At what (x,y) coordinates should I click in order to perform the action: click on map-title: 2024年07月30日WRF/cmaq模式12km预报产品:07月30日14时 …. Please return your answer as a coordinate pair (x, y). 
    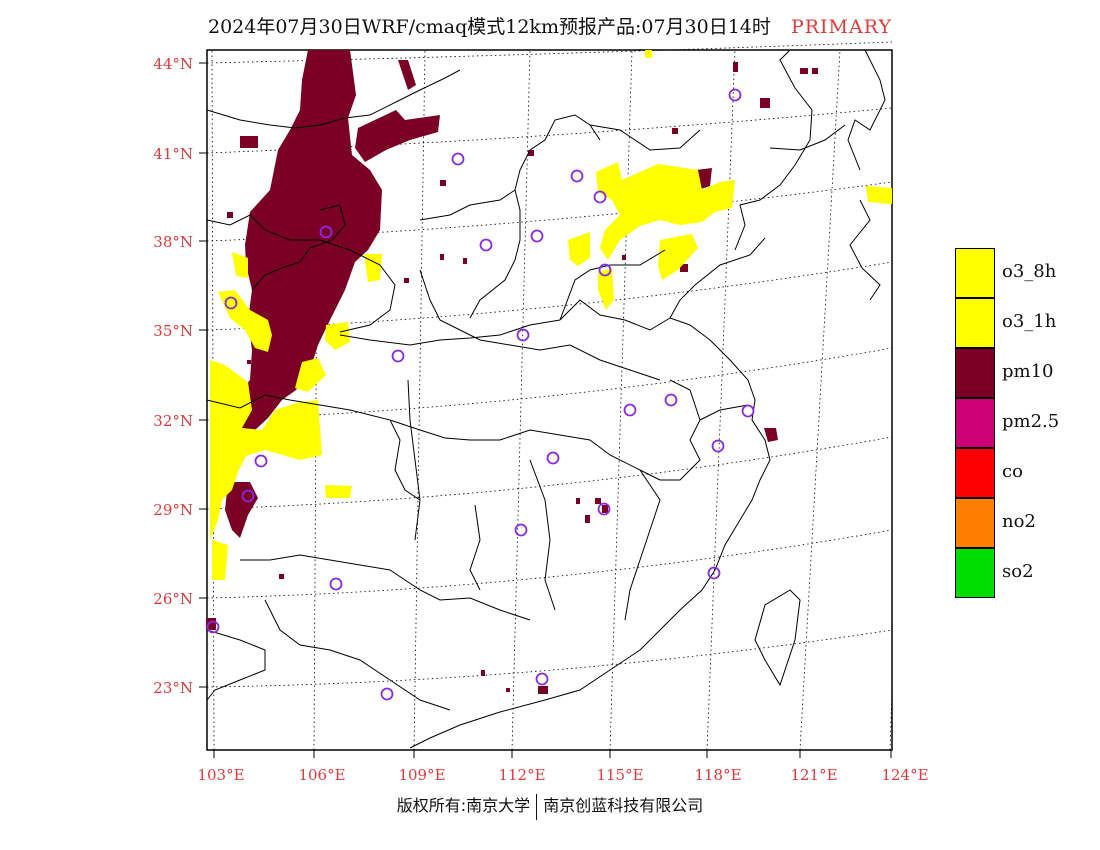
    Looking at the image, I should click on (550, 25).